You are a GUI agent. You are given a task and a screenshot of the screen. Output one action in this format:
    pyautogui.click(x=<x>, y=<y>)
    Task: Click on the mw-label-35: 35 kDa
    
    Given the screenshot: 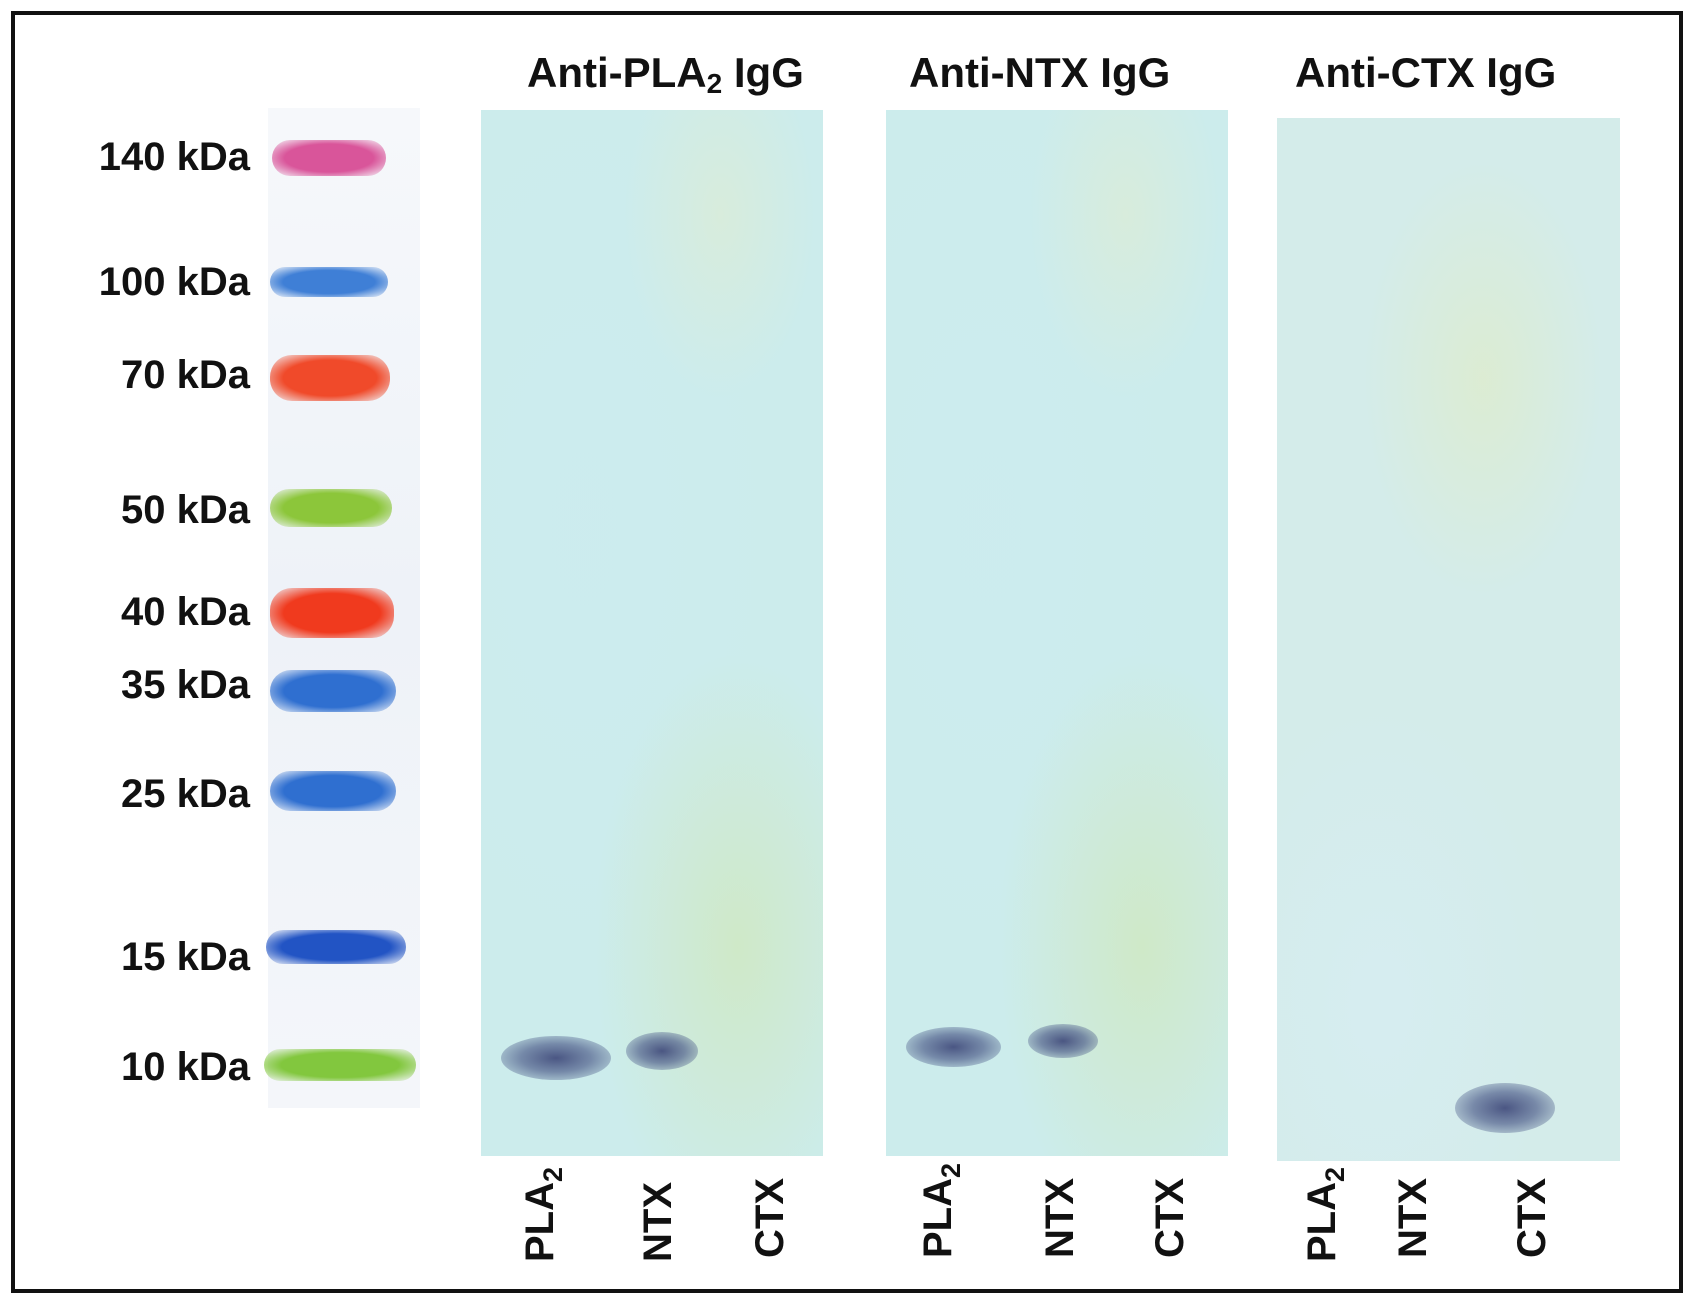 What is the action you would take?
    pyautogui.click(x=185, y=685)
    